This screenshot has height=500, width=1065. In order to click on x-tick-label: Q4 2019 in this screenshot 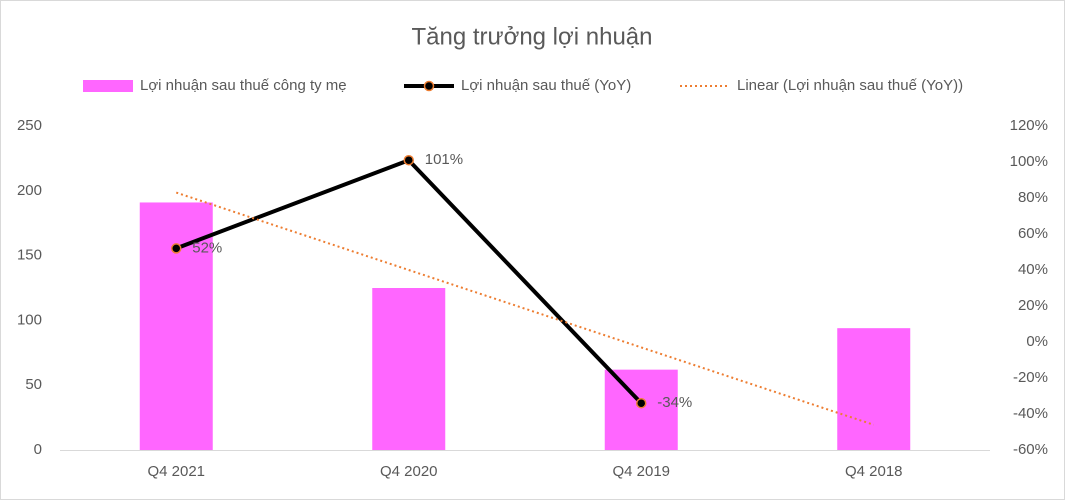, I will do `click(641, 471)`.